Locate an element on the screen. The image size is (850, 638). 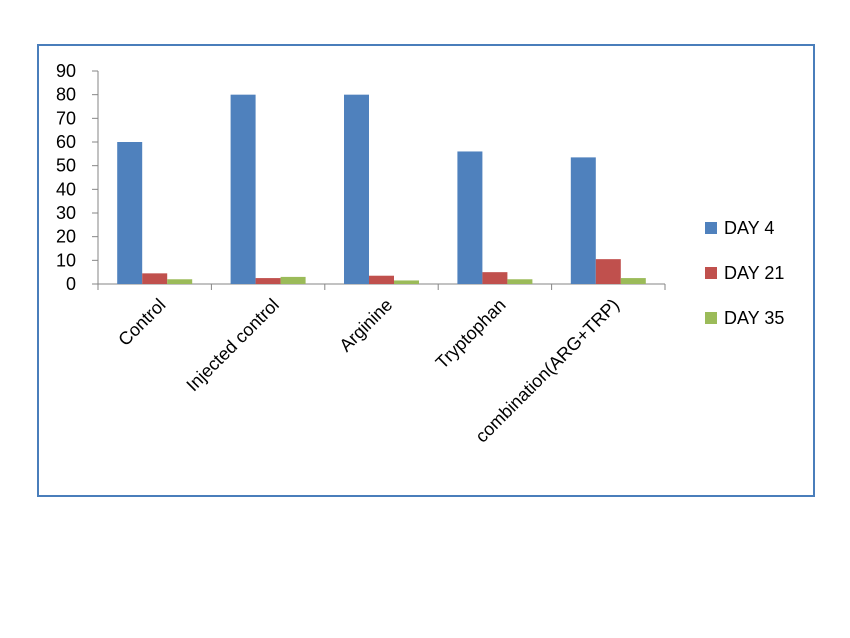
category-label: Tryptophan is located at coordinates (471, 334).